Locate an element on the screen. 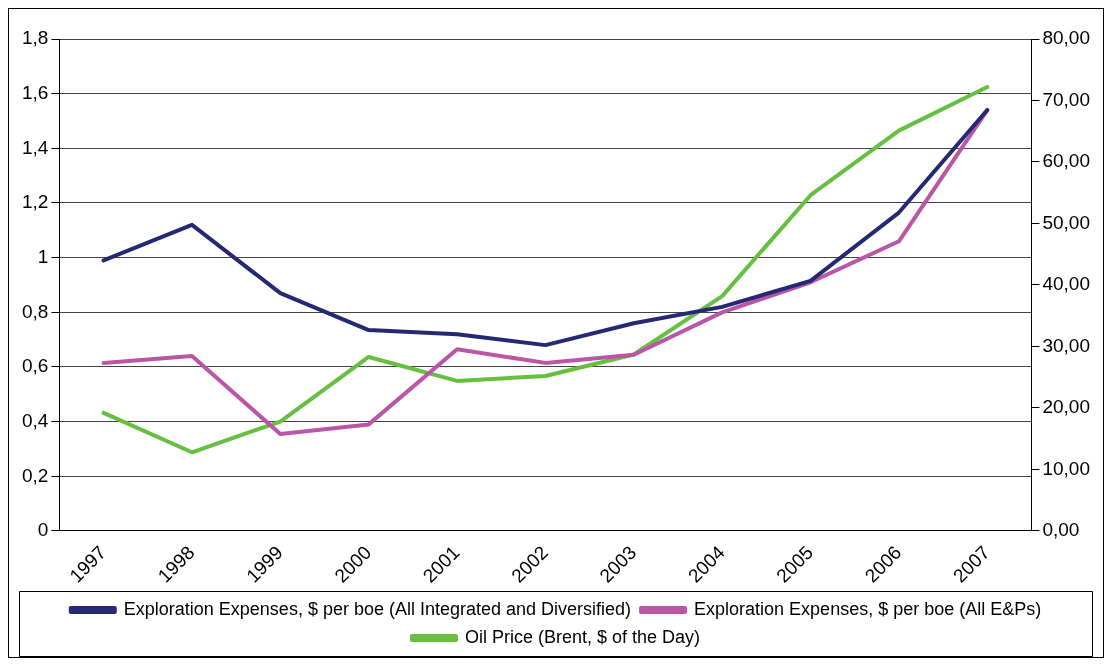 This screenshot has width=1116, height=670. legend-label: Exploration Expenses, $ per boe (All E&Ps) is located at coordinates (868, 608).